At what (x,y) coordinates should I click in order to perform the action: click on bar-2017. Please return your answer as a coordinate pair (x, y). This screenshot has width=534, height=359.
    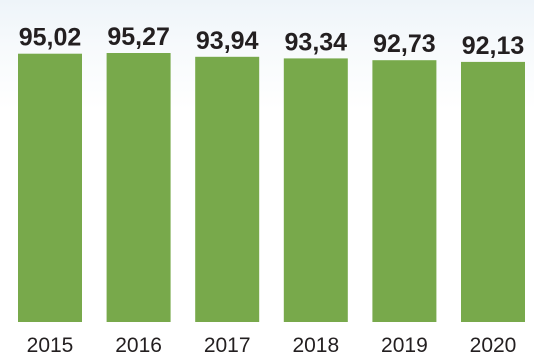
    Looking at the image, I should click on (227, 189).